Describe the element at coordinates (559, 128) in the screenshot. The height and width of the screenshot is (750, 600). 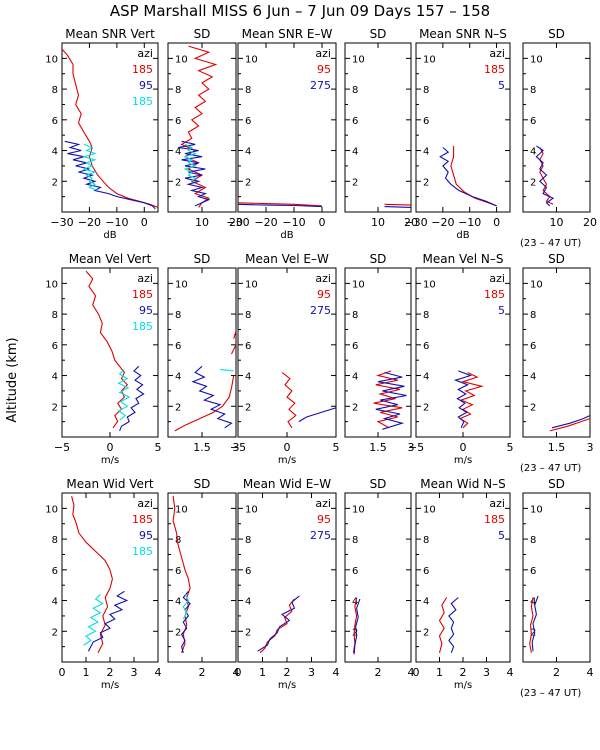
I see `panel-snr-ns-sd: SD 2 4 6 8 10 10 20` at that location.